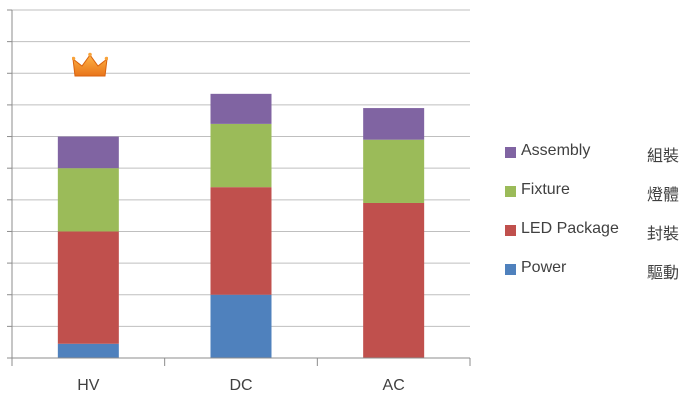 The height and width of the screenshot is (402, 686). Describe the element at coordinates (663, 233) in the screenshot. I see `legend-label-cn-led-package: 封裝` at that location.